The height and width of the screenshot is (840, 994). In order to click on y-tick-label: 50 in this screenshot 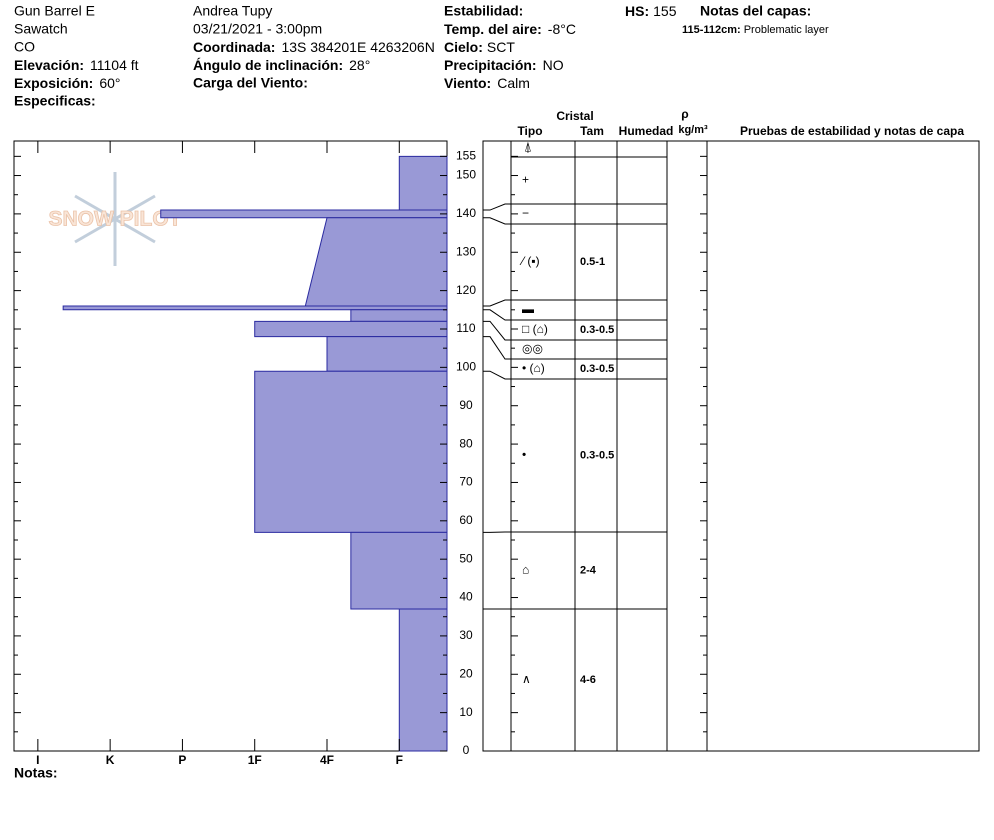, I will do `click(466, 558)`.